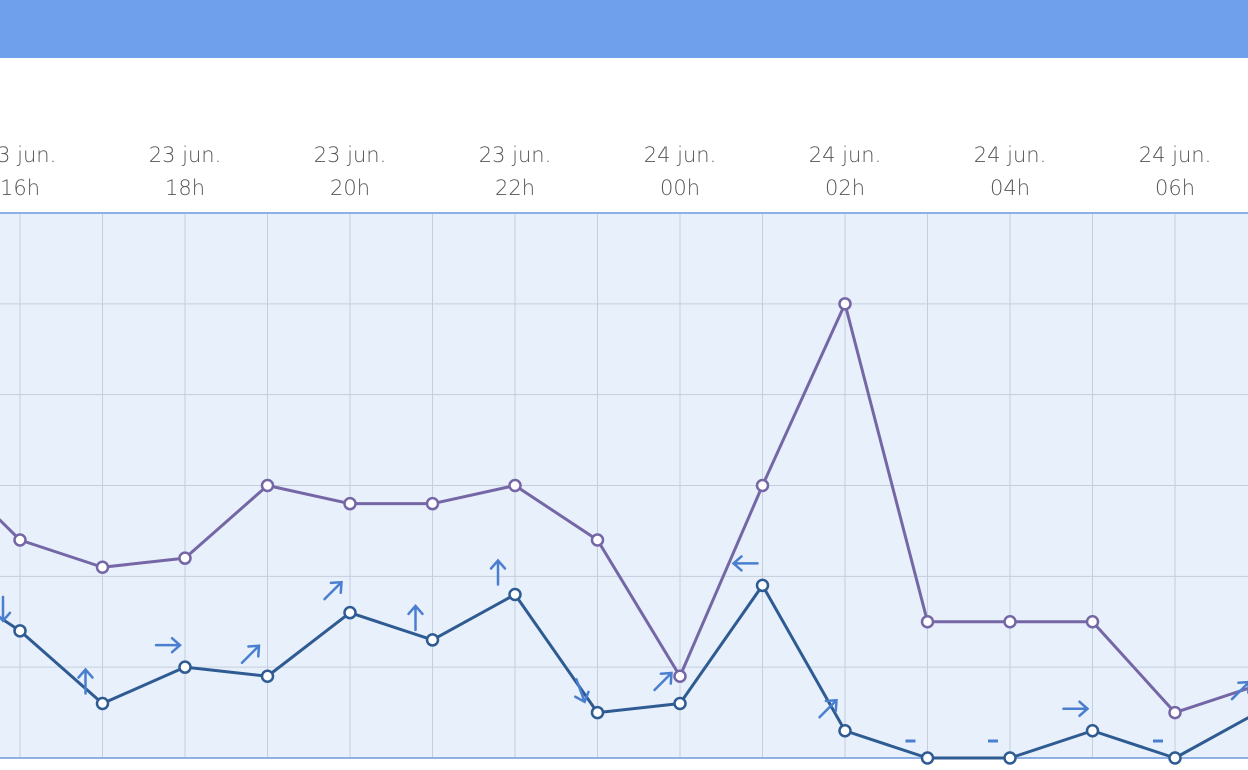 Image resolution: width=1248 pixels, height=770 pixels. I want to click on x-tick-label: 04h, so click(1010, 188).